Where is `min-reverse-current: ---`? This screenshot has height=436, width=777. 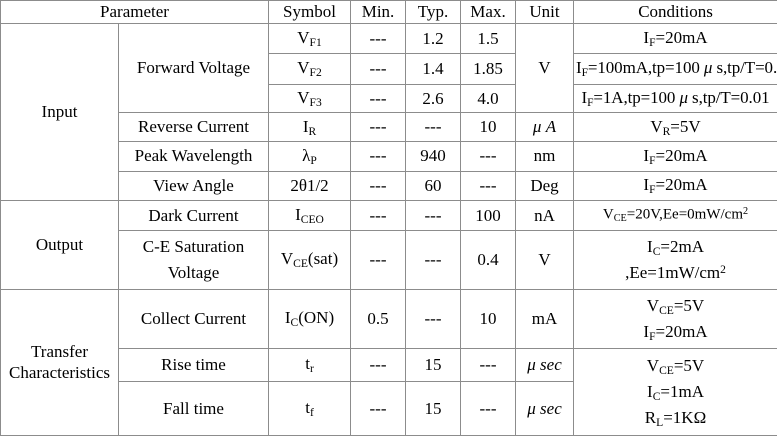
min-reverse-current: --- is located at coordinates (378, 127).